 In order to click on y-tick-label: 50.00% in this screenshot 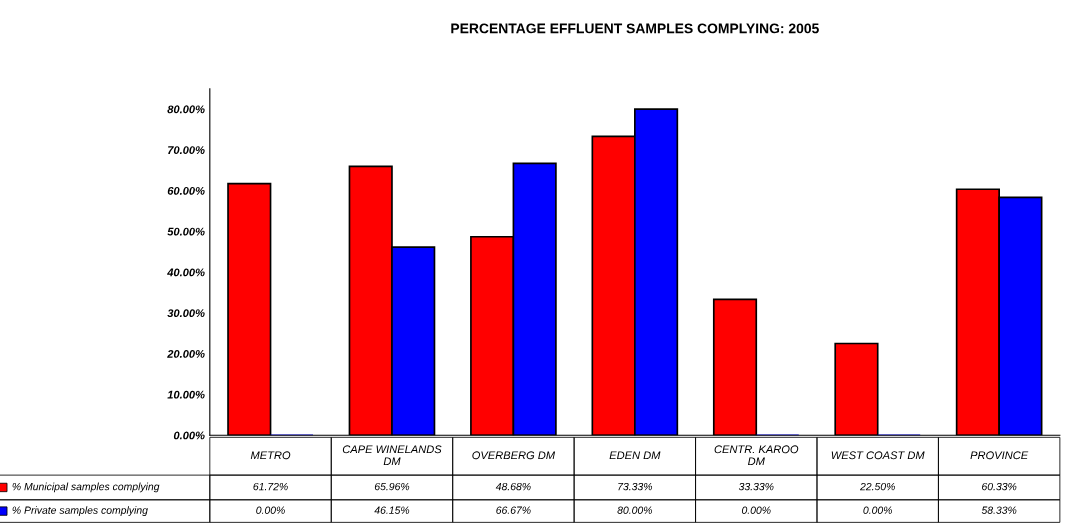, I will do `click(186, 231)`.